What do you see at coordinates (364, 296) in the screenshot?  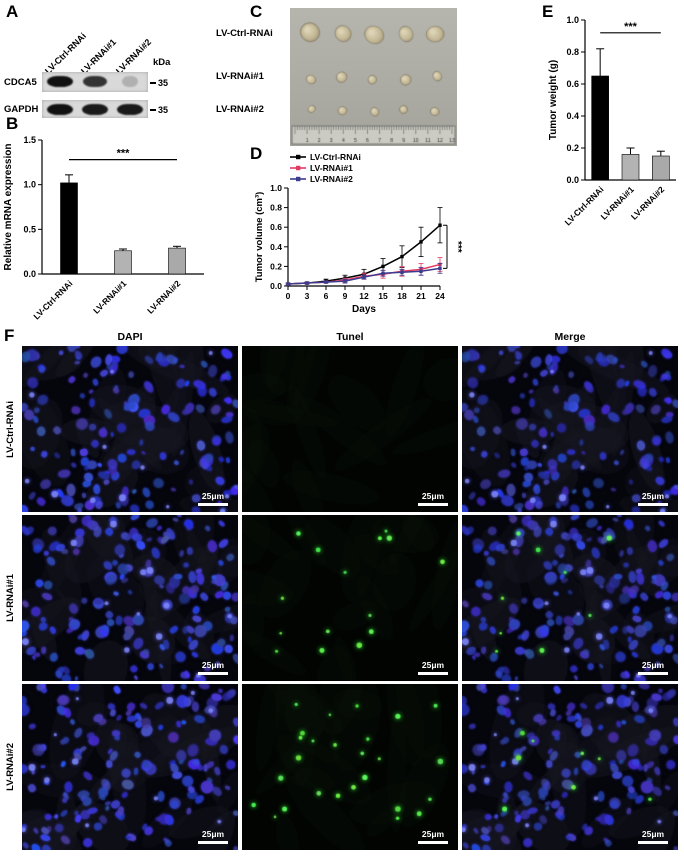 I see `svg-text: 12` at bounding box center [364, 296].